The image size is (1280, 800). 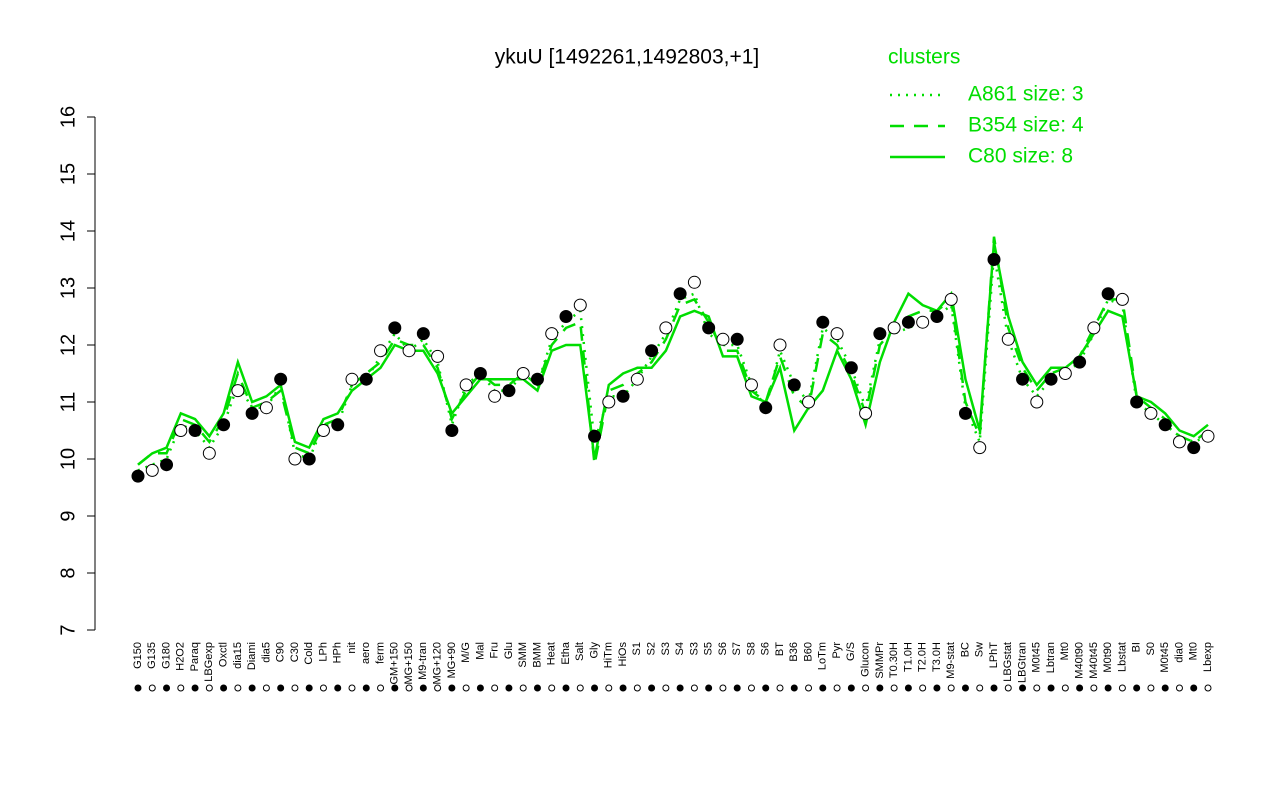 I want to click on x-tick-label: B60, so click(x=808, y=652).